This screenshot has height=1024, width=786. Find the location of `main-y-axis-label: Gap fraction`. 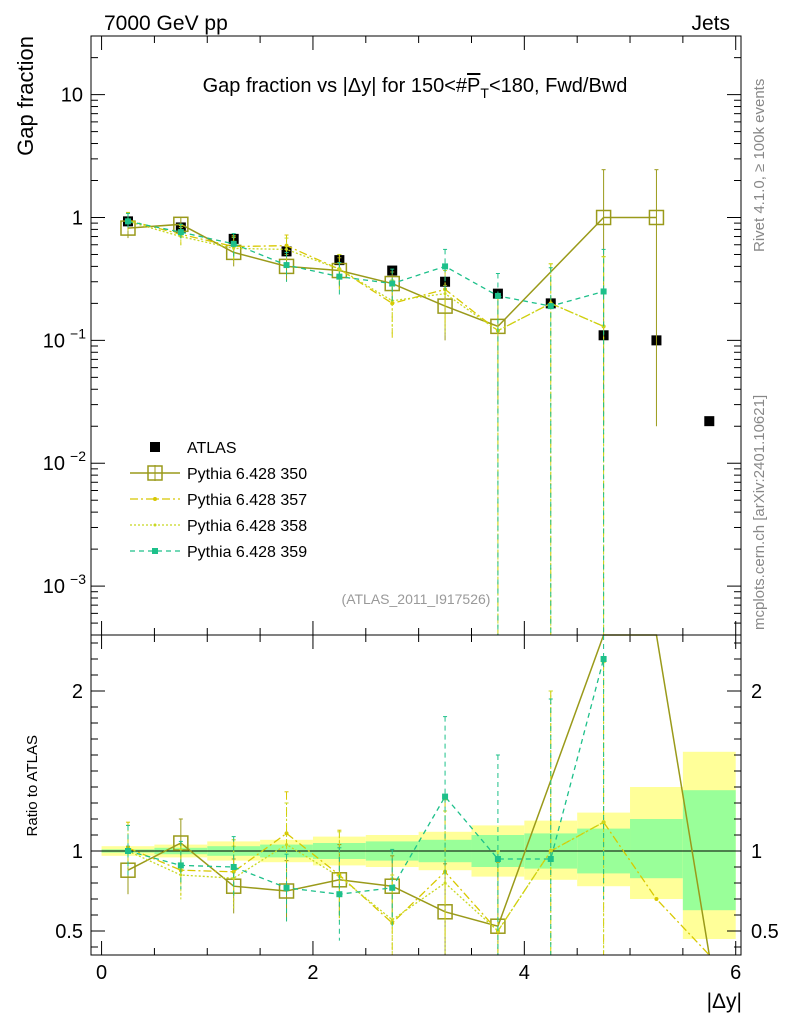

main-y-axis-label: Gap fraction is located at coordinates (25, 96).